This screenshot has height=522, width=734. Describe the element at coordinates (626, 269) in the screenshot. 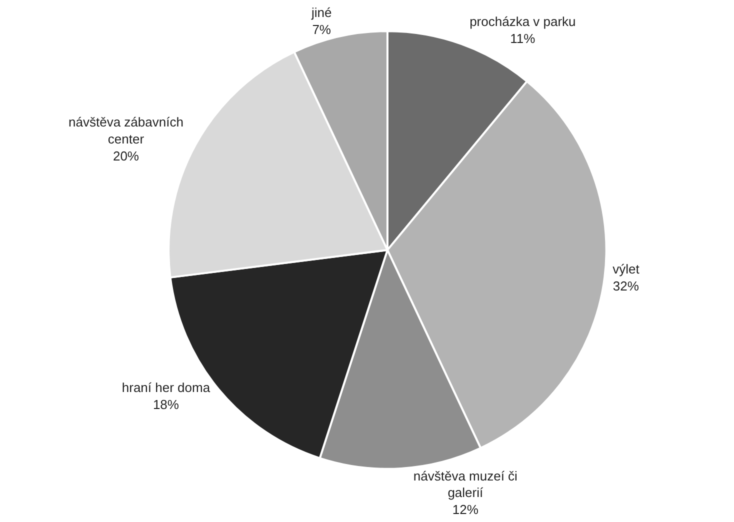

I see `slice-label: výlet` at that location.